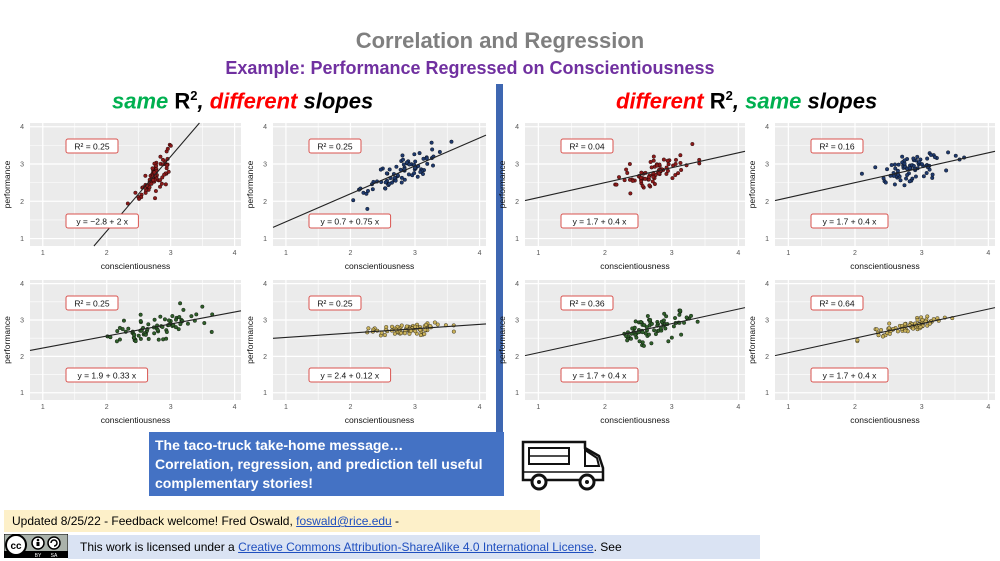  What do you see at coordinates (265, 239) in the screenshot?
I see `panel-2-ytick: 1` at bounding box center [265, 239].